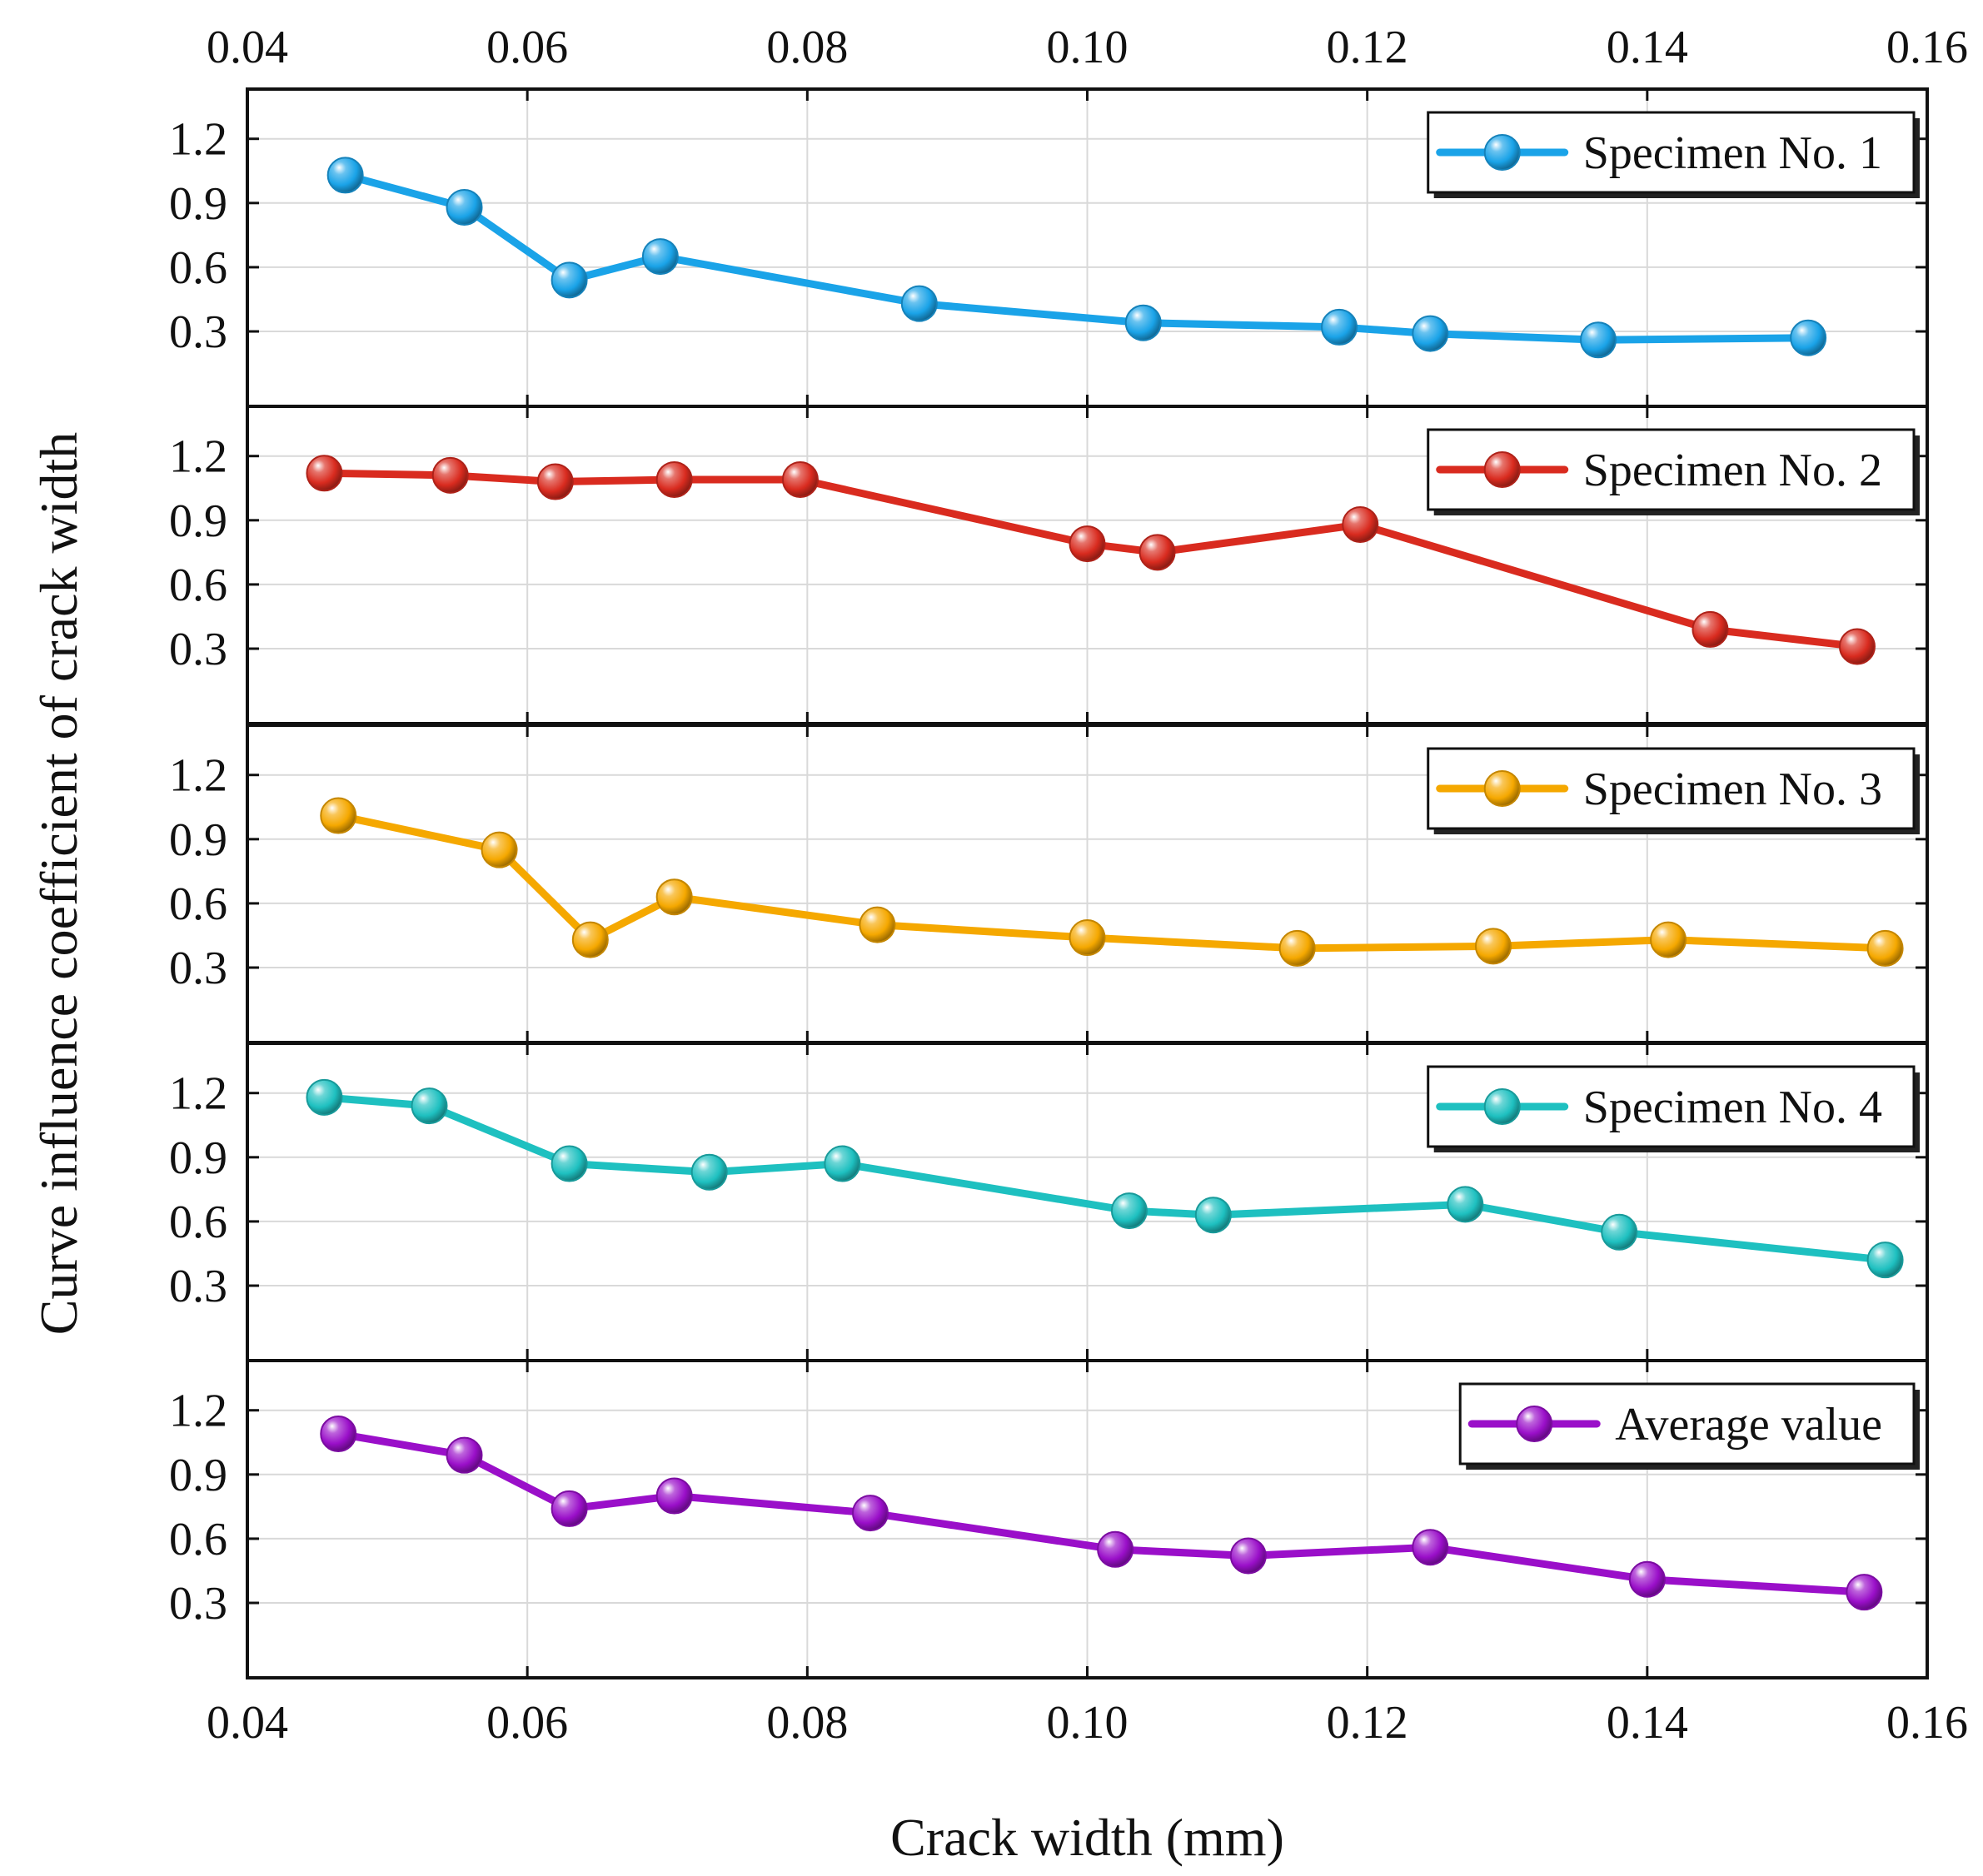  Describe the element at coordinates (1927, 47) in the screenshot. I see `x-tick-label-top: 0.16` at that location.